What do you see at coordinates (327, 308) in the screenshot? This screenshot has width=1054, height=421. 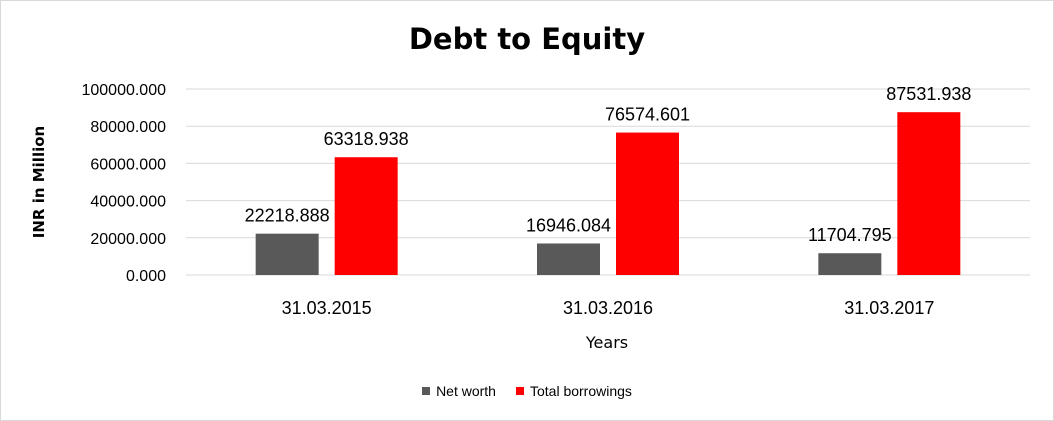 I see `x-tick-label: 31.03.2015` at bounding box center [327, 308].